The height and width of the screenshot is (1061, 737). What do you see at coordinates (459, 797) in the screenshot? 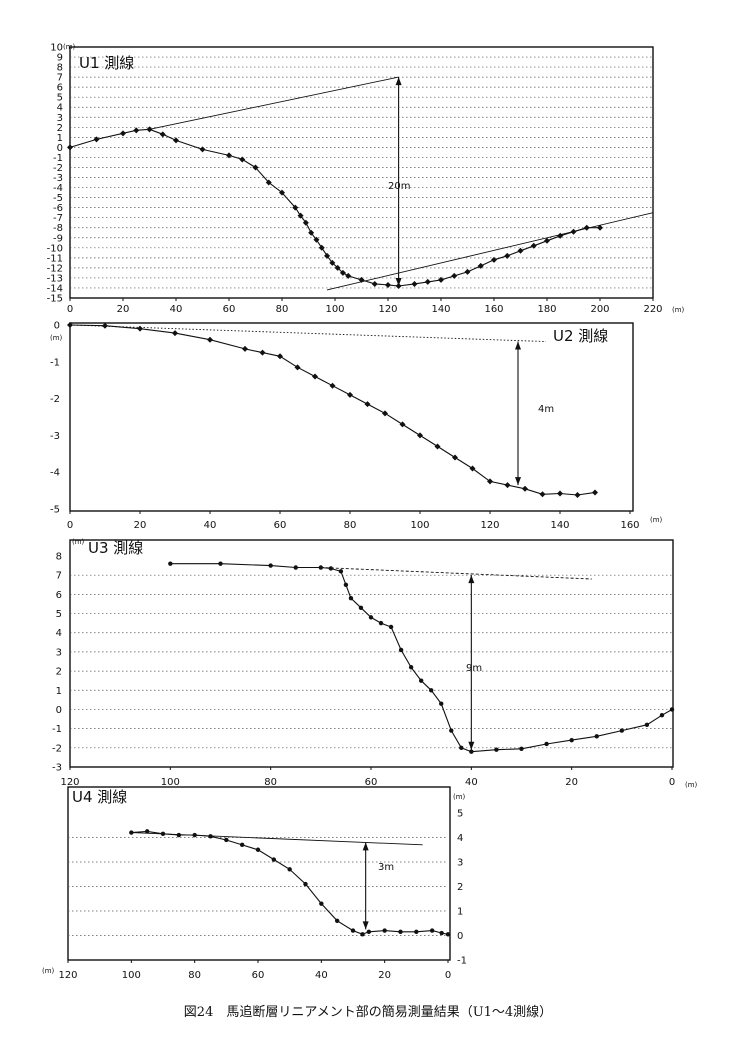
I see `u4-y-unit: (m)` at bounding box center [459, 797].